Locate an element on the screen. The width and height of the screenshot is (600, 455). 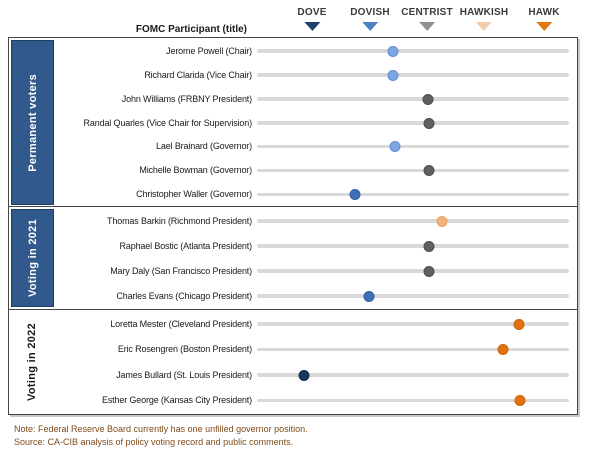
participant-name: Esther George (Kansas City President) is located at coordinates (176, 400).